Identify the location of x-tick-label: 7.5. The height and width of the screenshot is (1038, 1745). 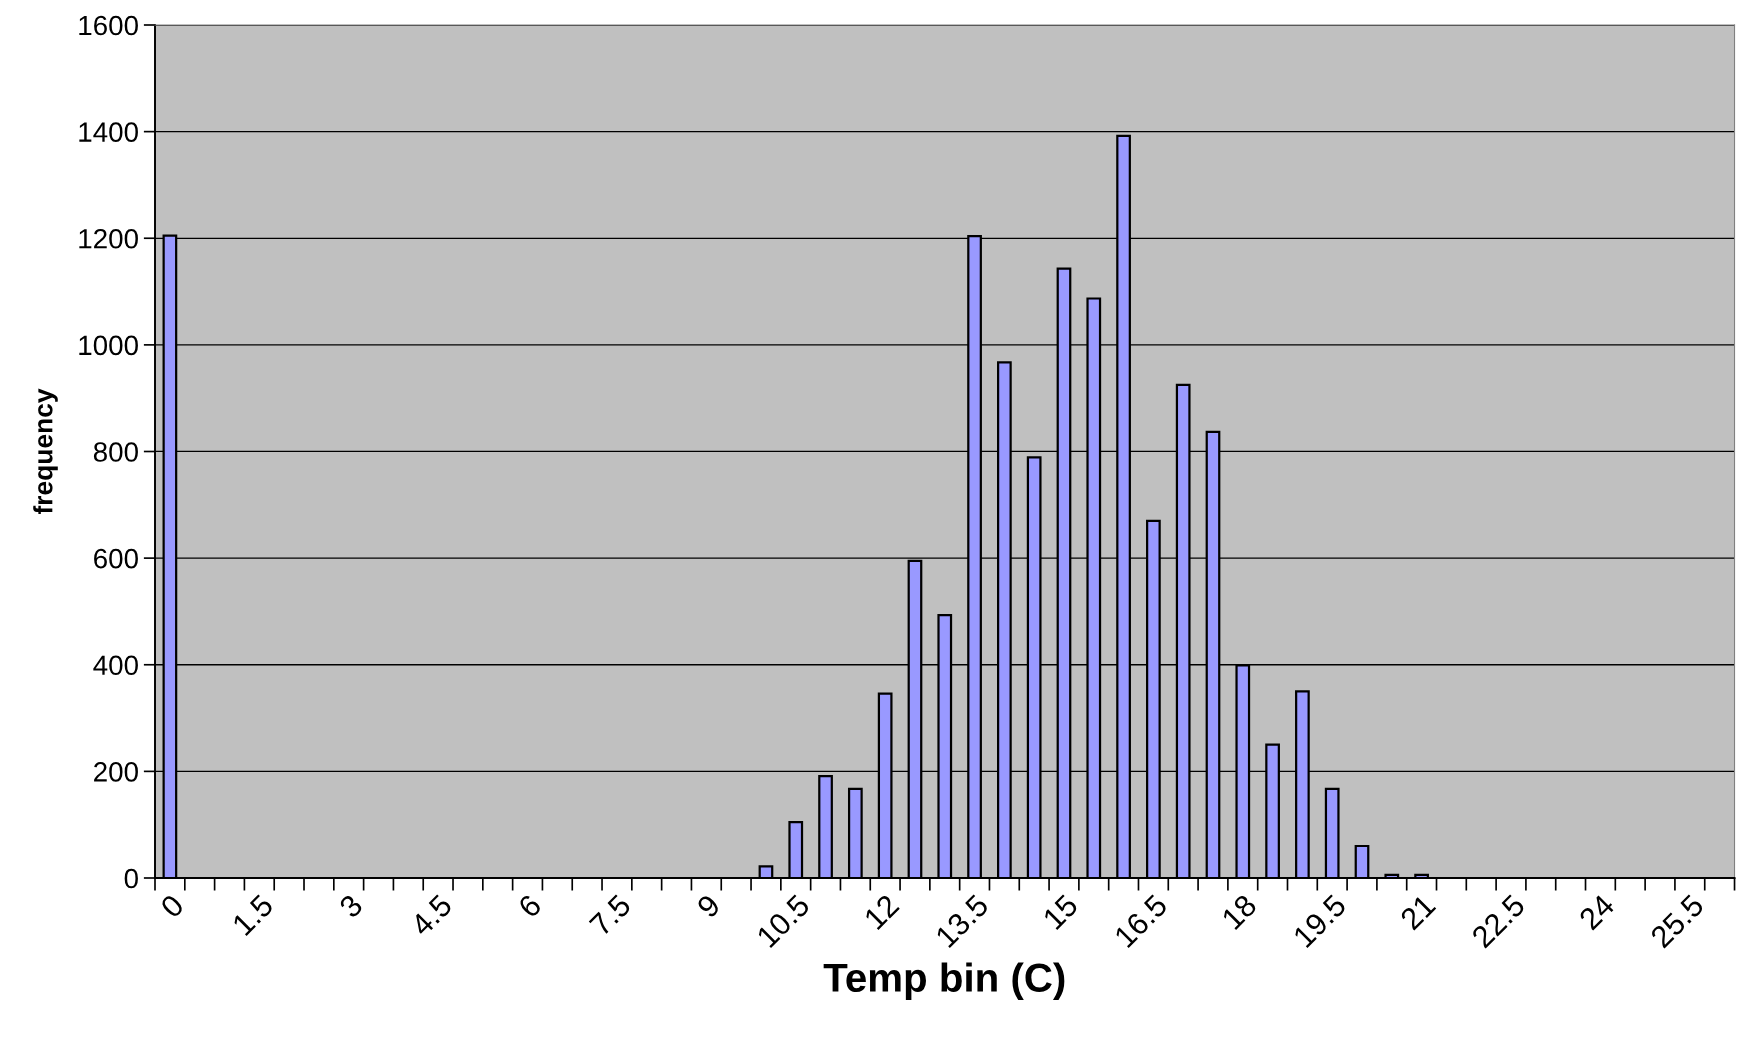
(610, 915).